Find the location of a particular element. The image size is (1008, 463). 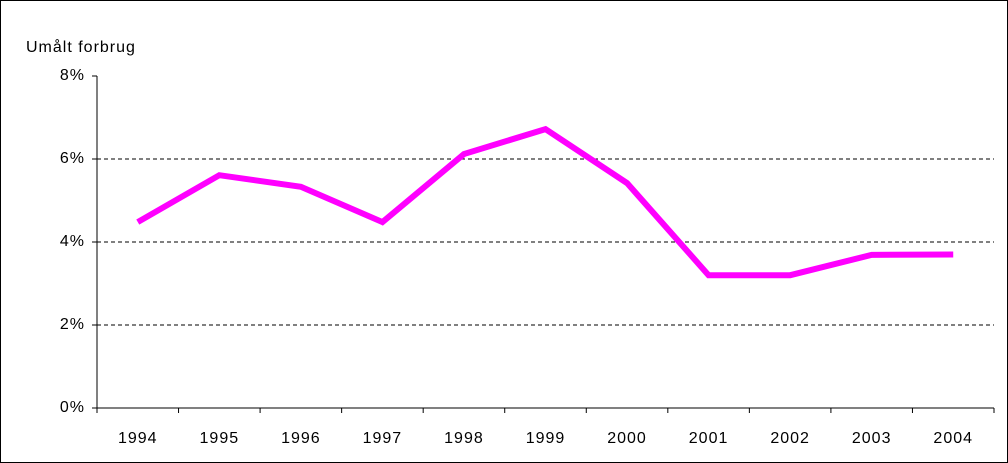

x-tick-label: 1997 is located at coordinates (383, 438).